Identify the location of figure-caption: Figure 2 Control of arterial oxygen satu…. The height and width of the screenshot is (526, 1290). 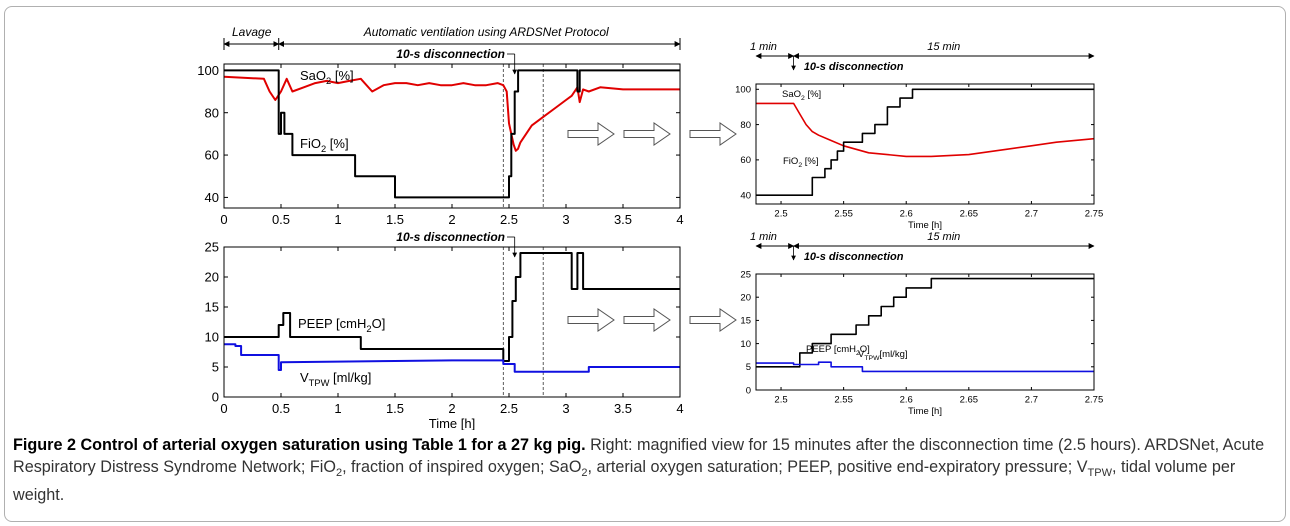
(646, 470).